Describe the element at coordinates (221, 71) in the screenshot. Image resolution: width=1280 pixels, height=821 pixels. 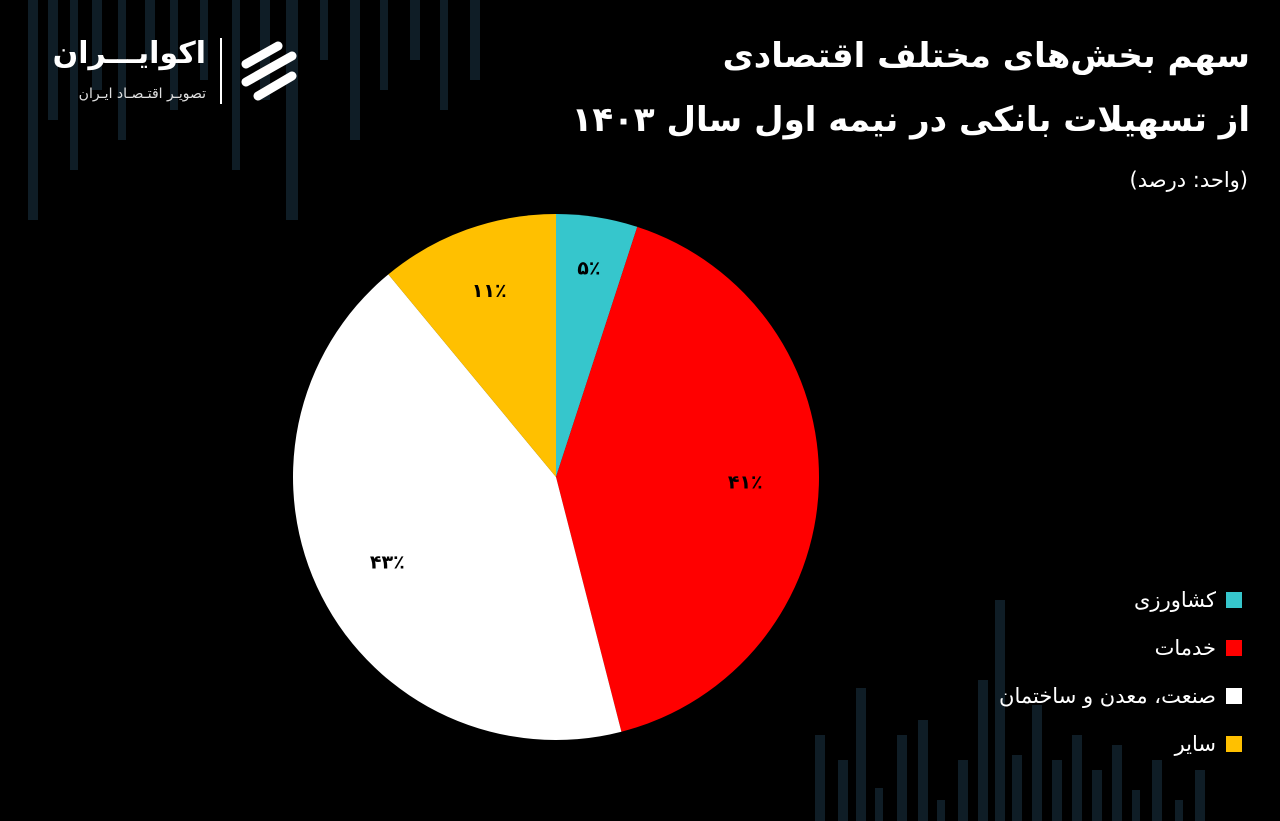
I see `logo-divider` at that location.